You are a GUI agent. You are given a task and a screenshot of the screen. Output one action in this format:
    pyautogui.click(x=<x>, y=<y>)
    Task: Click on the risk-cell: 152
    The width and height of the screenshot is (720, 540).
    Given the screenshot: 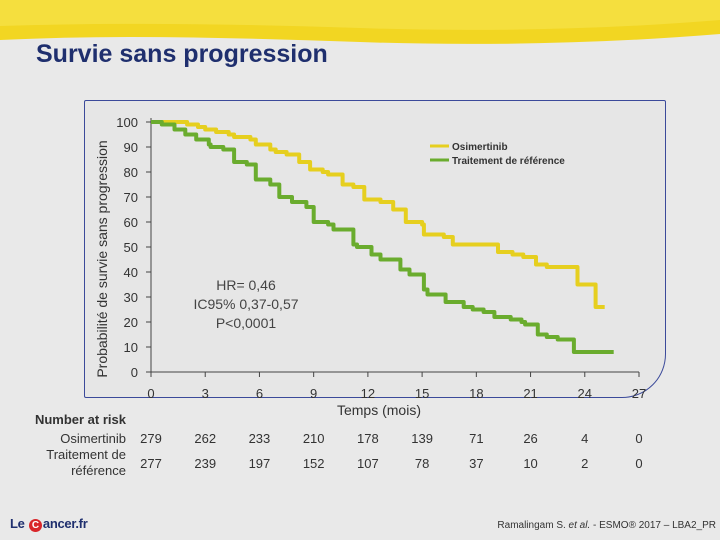 What is the action you would take?
    pyautogui.click(x=314, y=463)
    